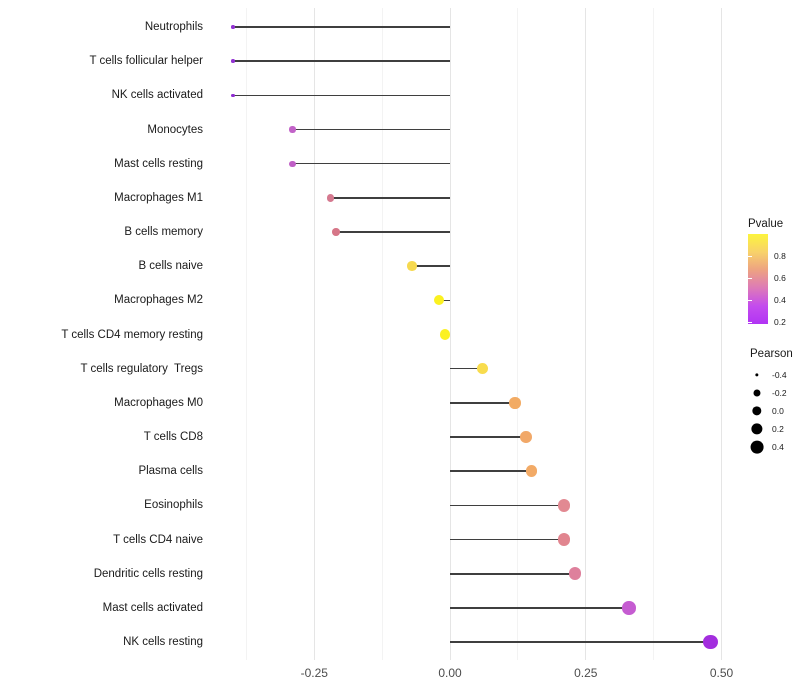 This screenshot has height=700, width=800. I want to click on pearson-legend-row: 0.0, so click(771, 411).